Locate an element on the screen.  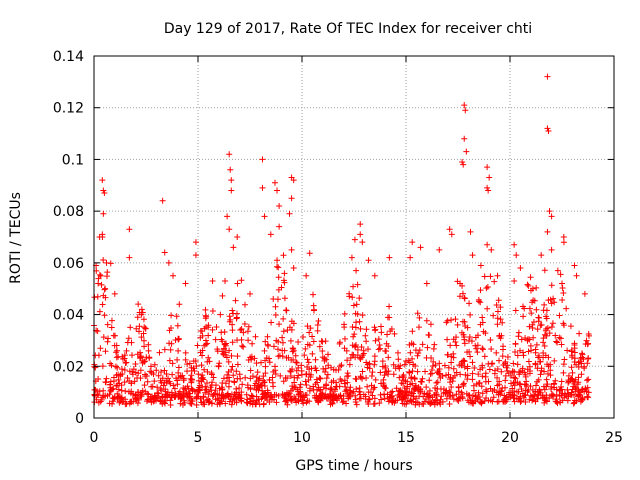
y-tick-label: 0.06 is located at coordinates (68, 264).